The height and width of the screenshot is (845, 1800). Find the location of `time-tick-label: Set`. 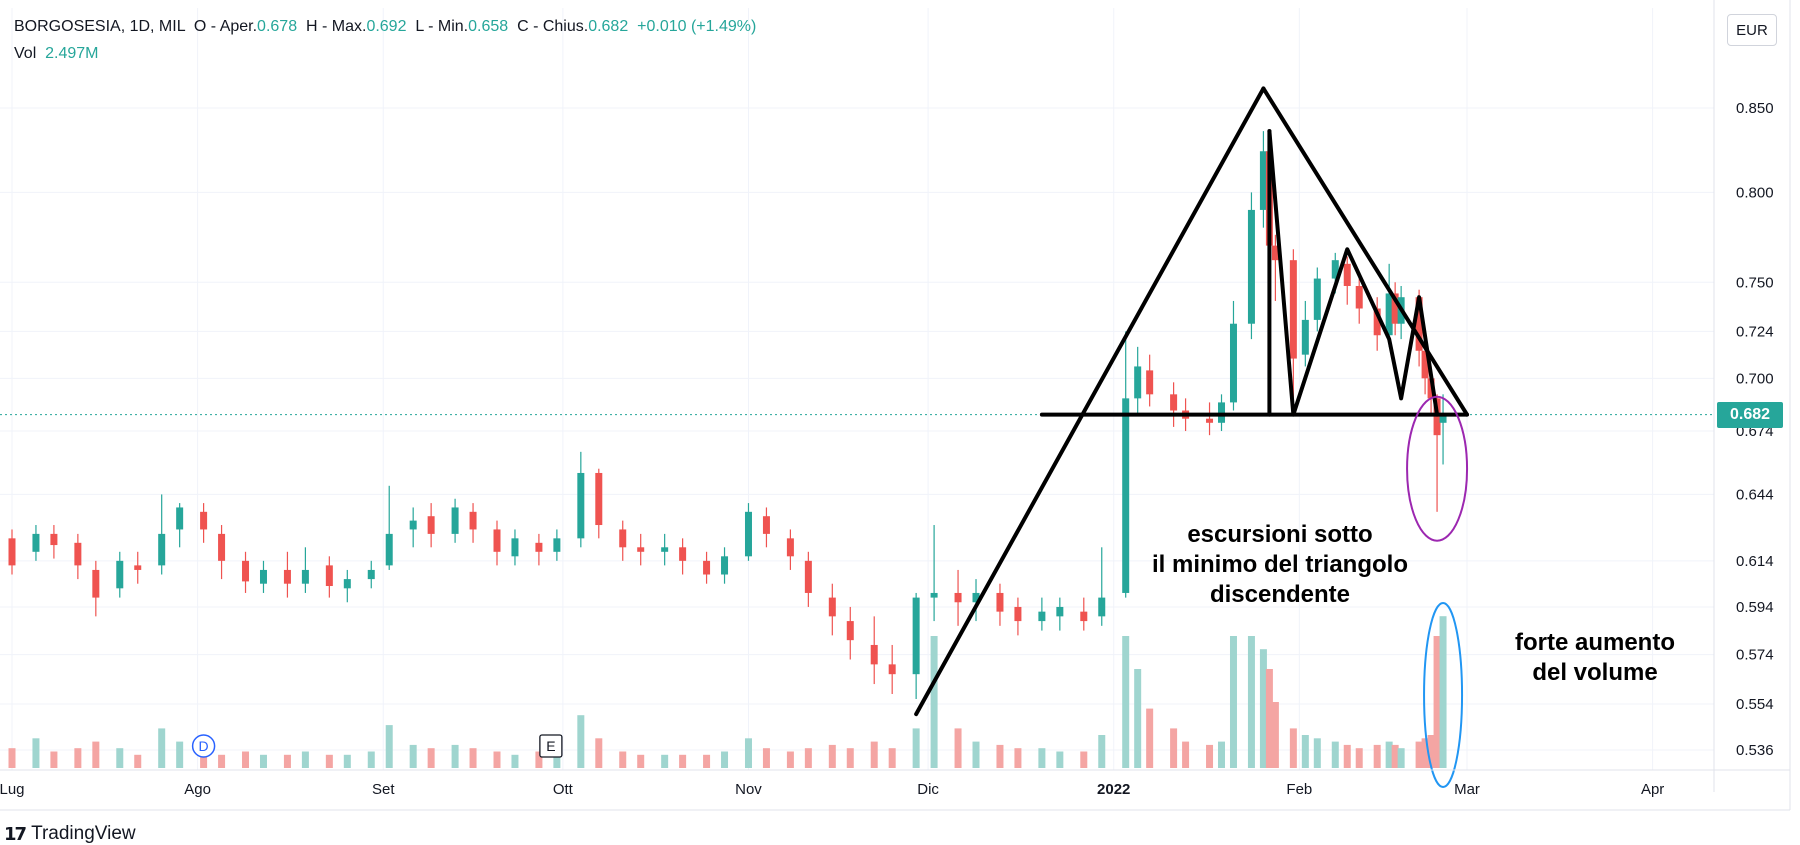

time-tick-label: Set is located at coordinates (383, 789).